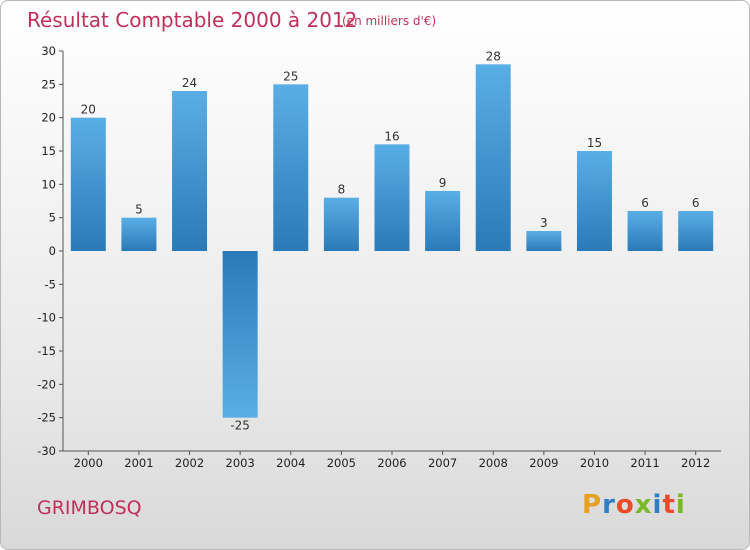 The height and width of the screenshot is (550, 750). Describe the element at coordinates (88, 184) in the screenshot. I see `bar-2000` at that location.